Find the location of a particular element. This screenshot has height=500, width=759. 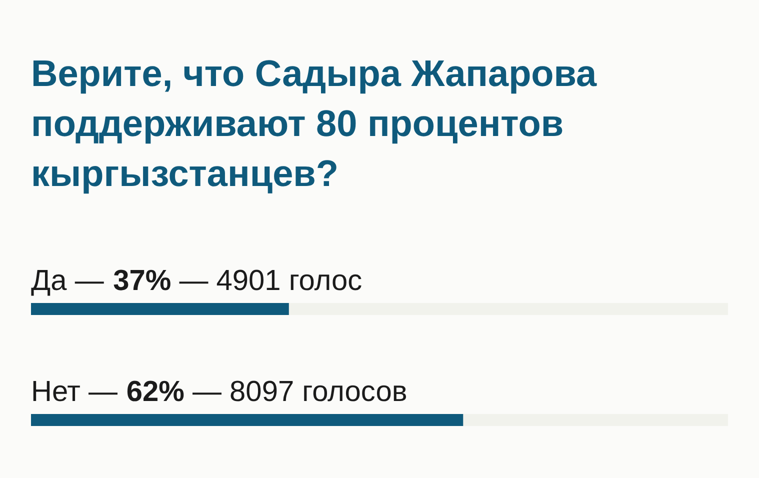

data-label: 37% is located at coordinates (142, 281).